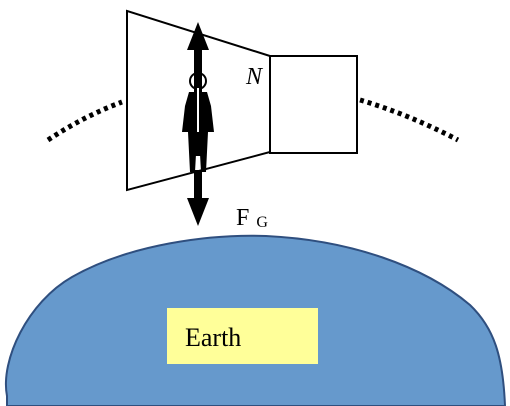 This screenshot has height=406, width=510. Describe the element at coordinates (198, 198) in the screenshot. I see `gravity-force-arrow` at that location.